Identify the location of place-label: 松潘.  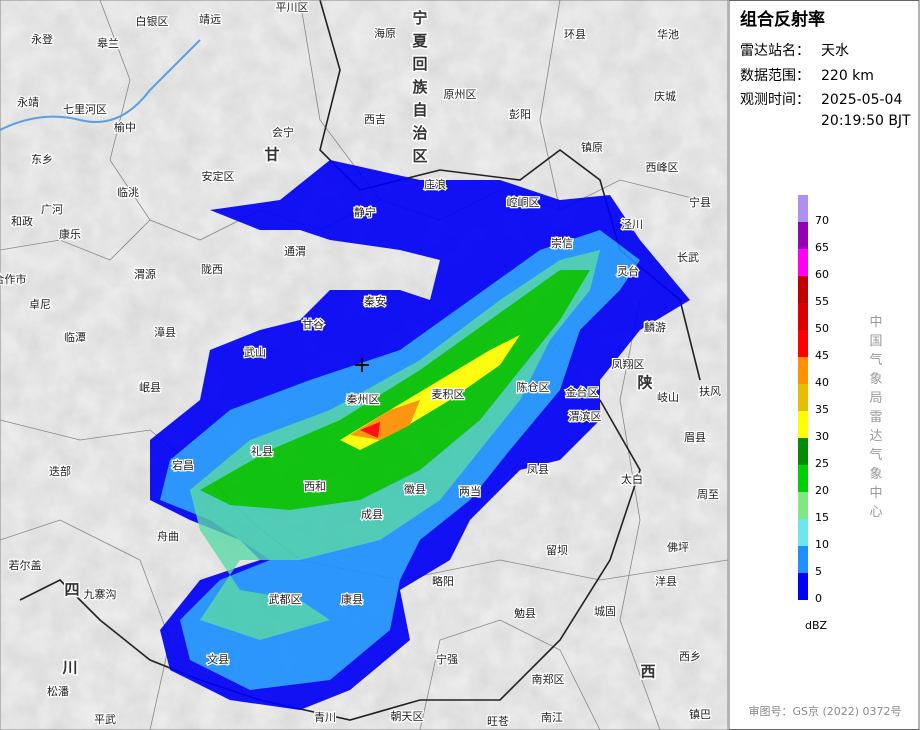
(58, 691).